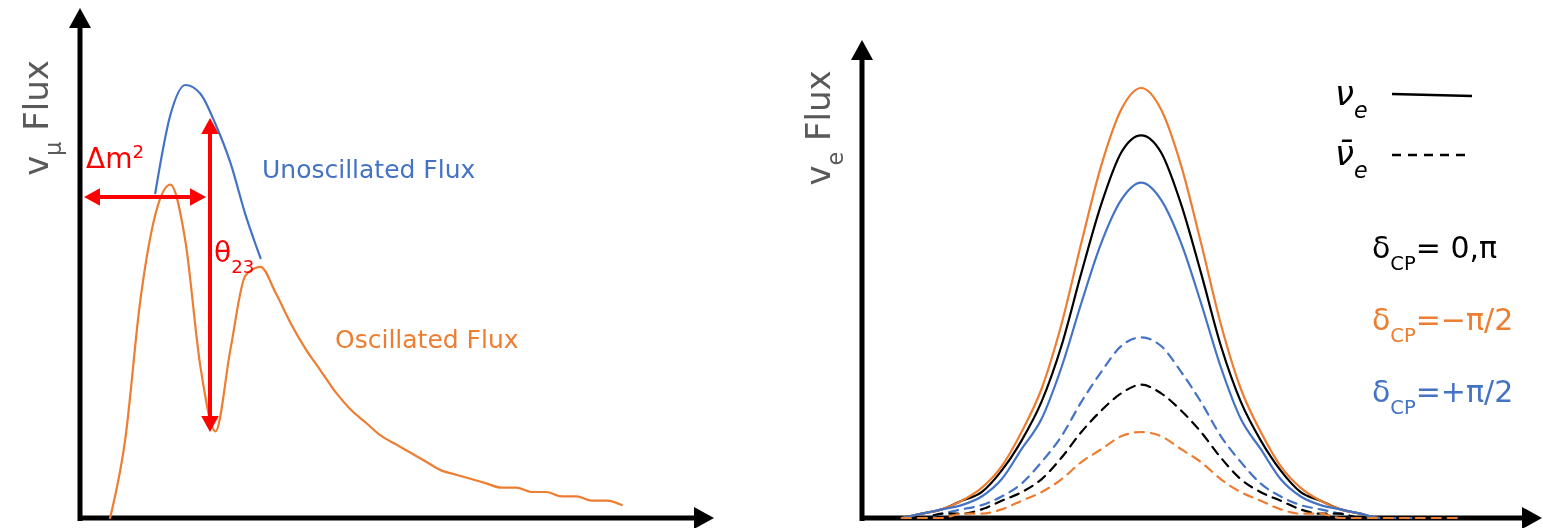 The image size is (1543, 528). What do you see at coordinates (1435, 252) in the screenshot?
I see `text: δ$_{CP}$= 0,π` at bounding box center [1435, 252].